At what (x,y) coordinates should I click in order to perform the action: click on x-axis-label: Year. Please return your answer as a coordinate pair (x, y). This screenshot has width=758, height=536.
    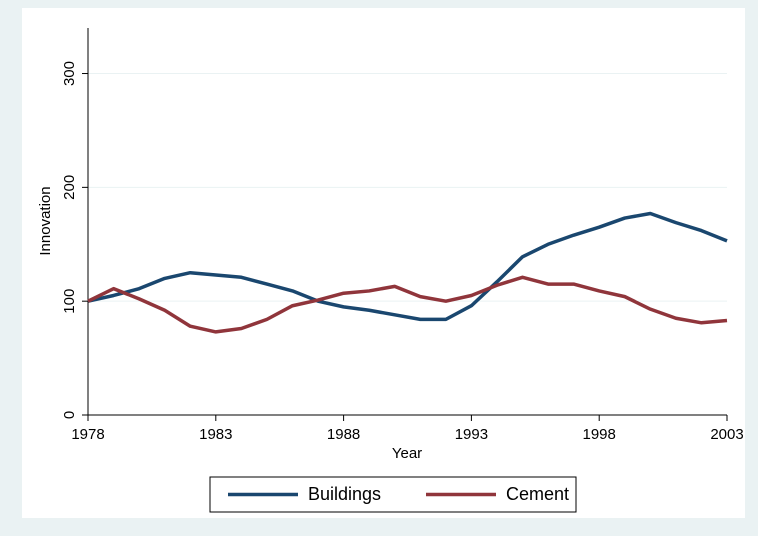
    Looking at the image, I should click on (407, 453).